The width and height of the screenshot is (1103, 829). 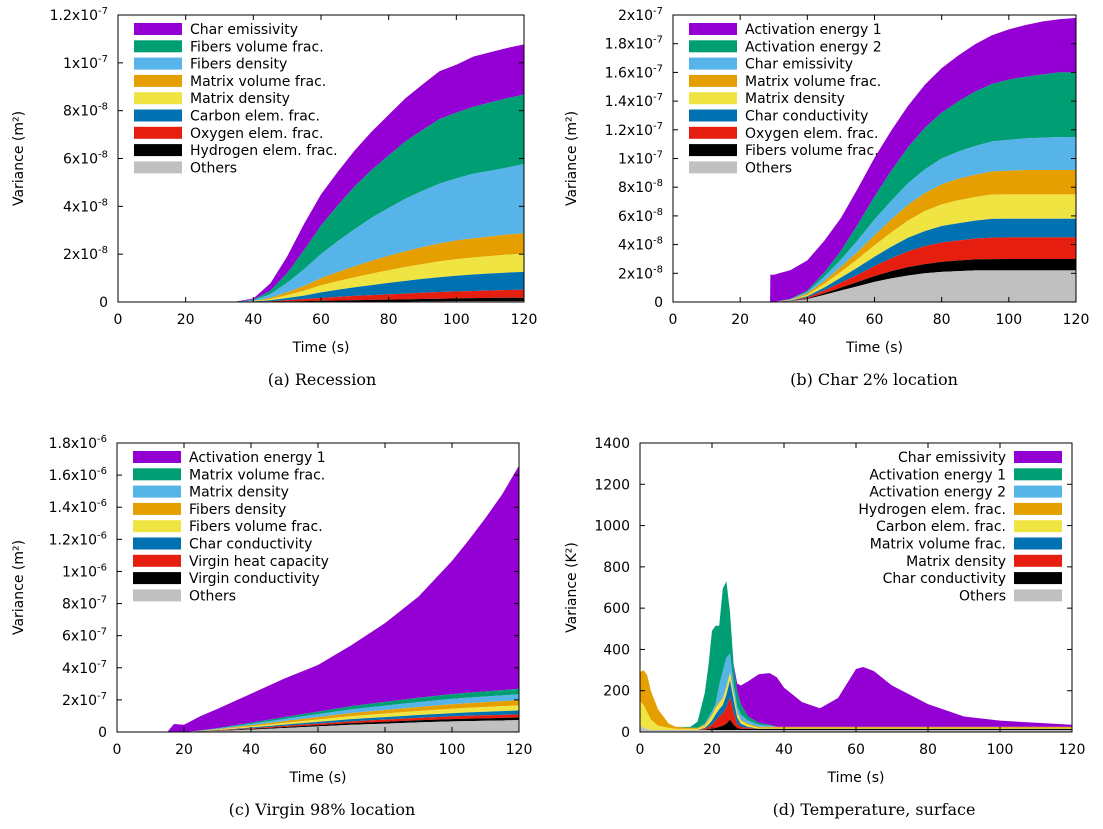 I want to click on area-fibers-density, so click(x=318, y=716).